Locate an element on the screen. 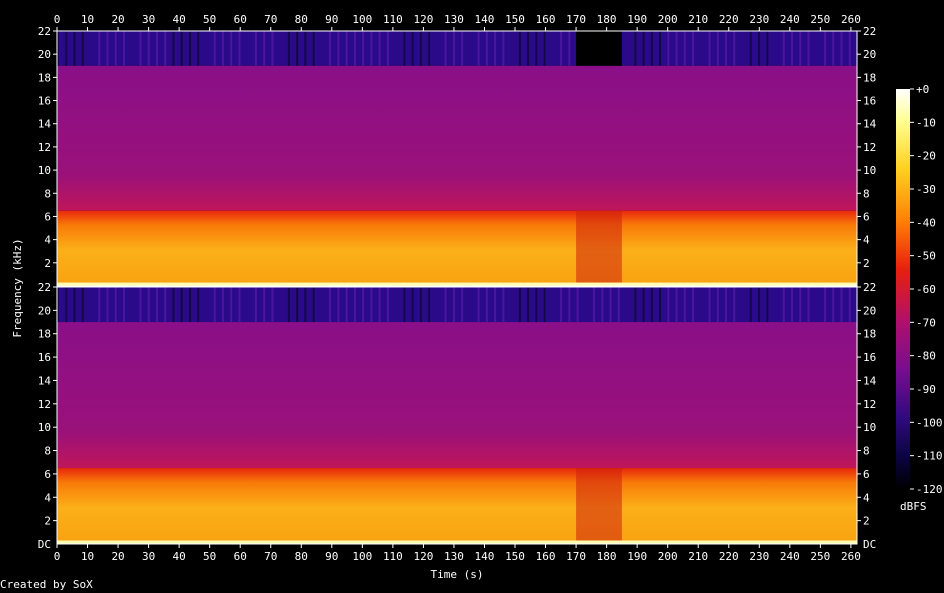  x-tick-label: 190 is located at coordinates (637, 19).